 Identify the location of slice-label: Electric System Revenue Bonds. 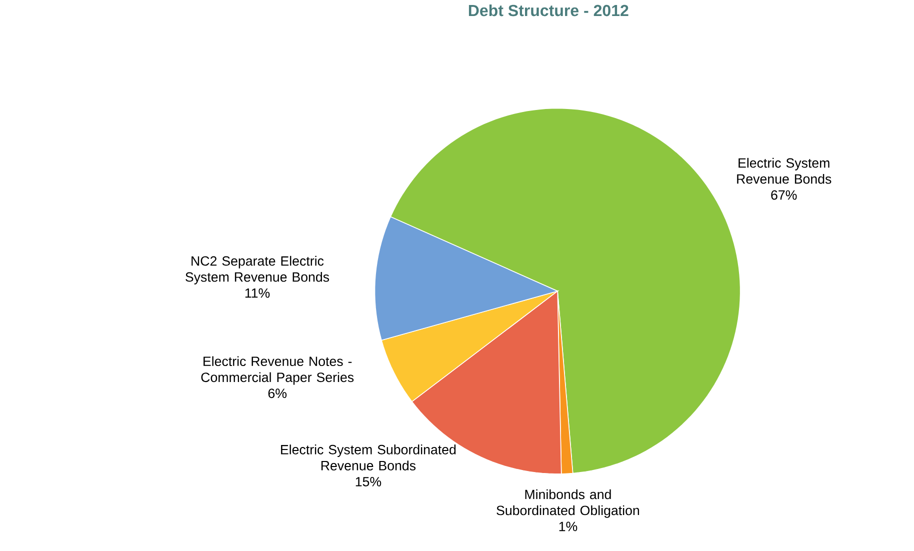
(784, 171).